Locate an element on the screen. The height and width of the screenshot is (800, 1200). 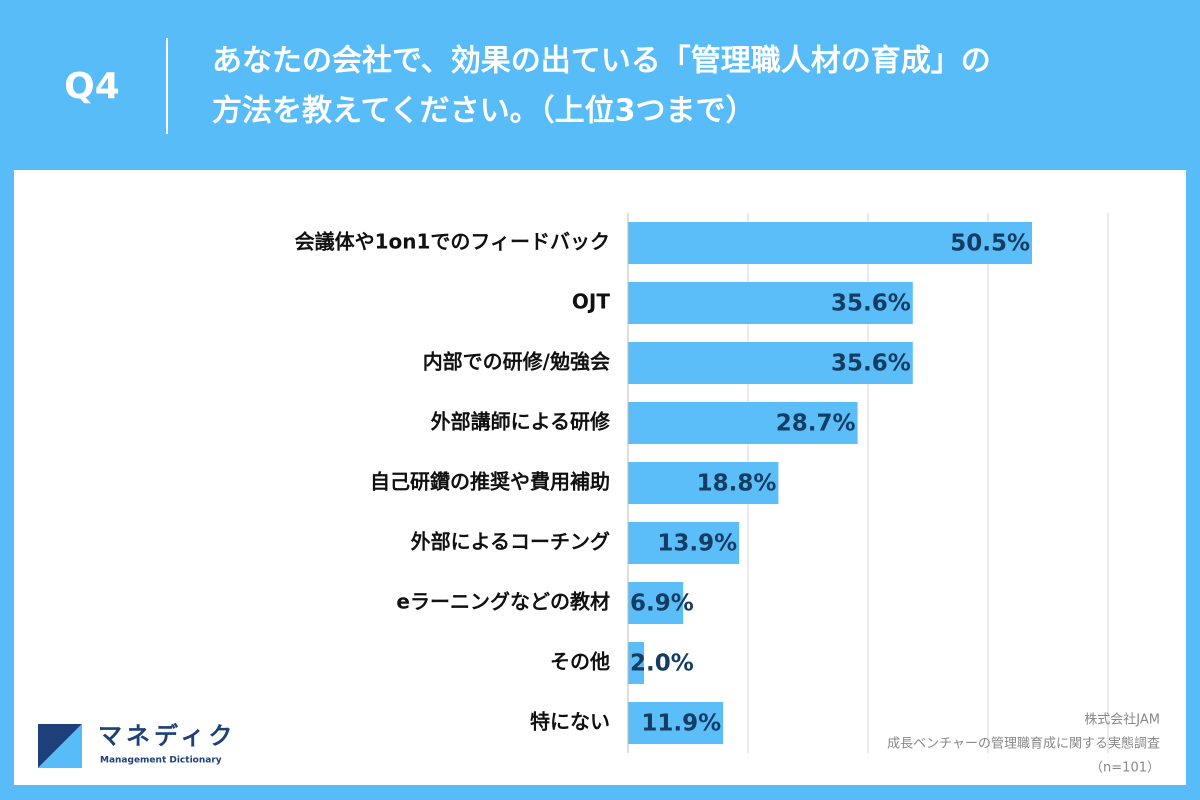
source: （n=101） is located at coordinates (1125, 768).